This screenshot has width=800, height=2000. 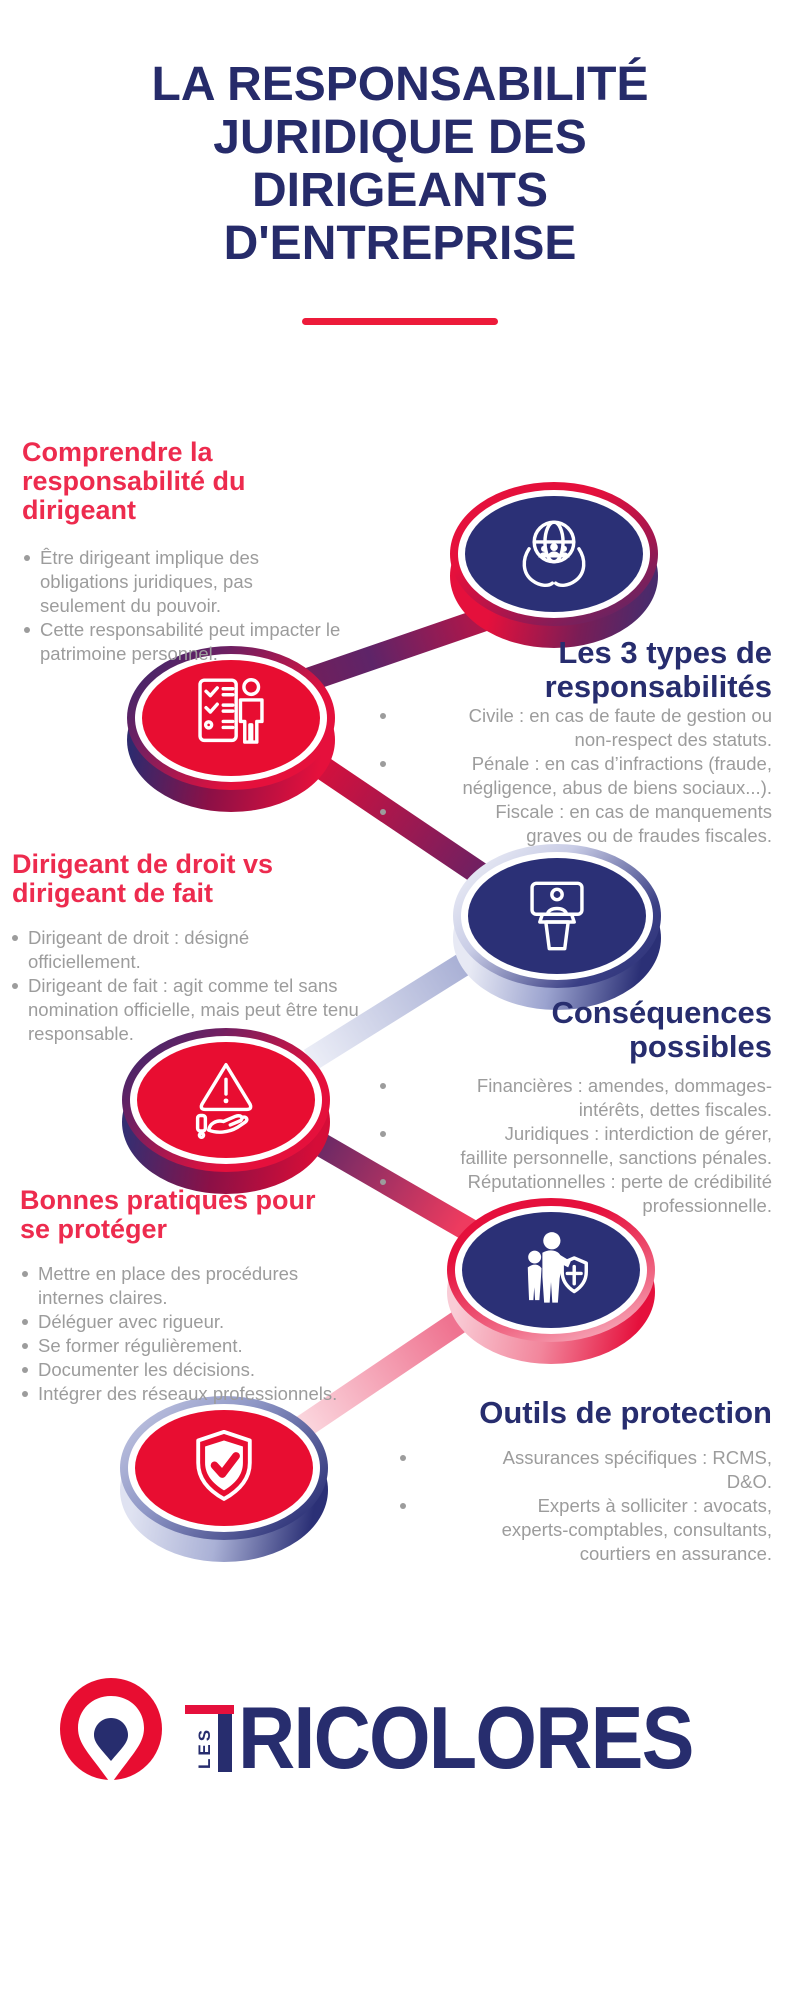 I want to click on shield-check-icon, so click(x=224, y=1465).